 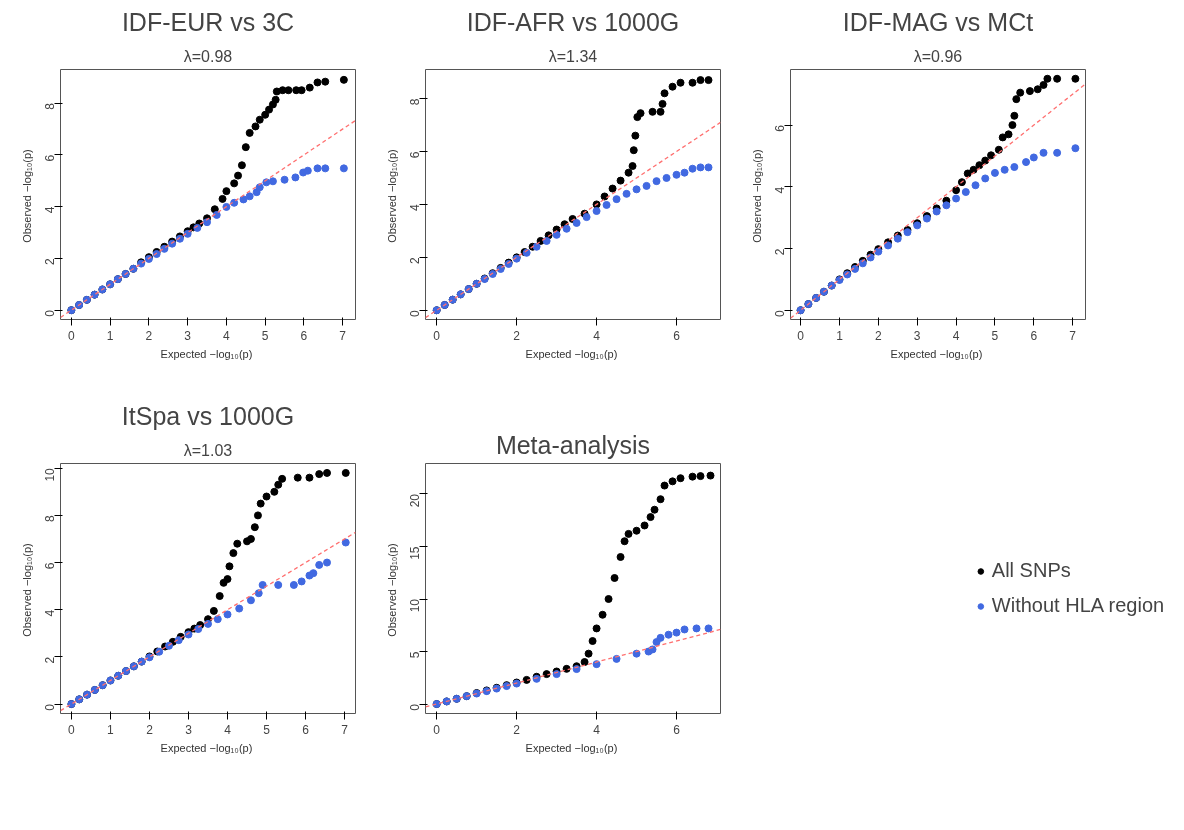 What do you see at coordinates (1031, 570) in the screenshot?
I see `legend-label: All SNPs` at bounding box center [1031, 570].